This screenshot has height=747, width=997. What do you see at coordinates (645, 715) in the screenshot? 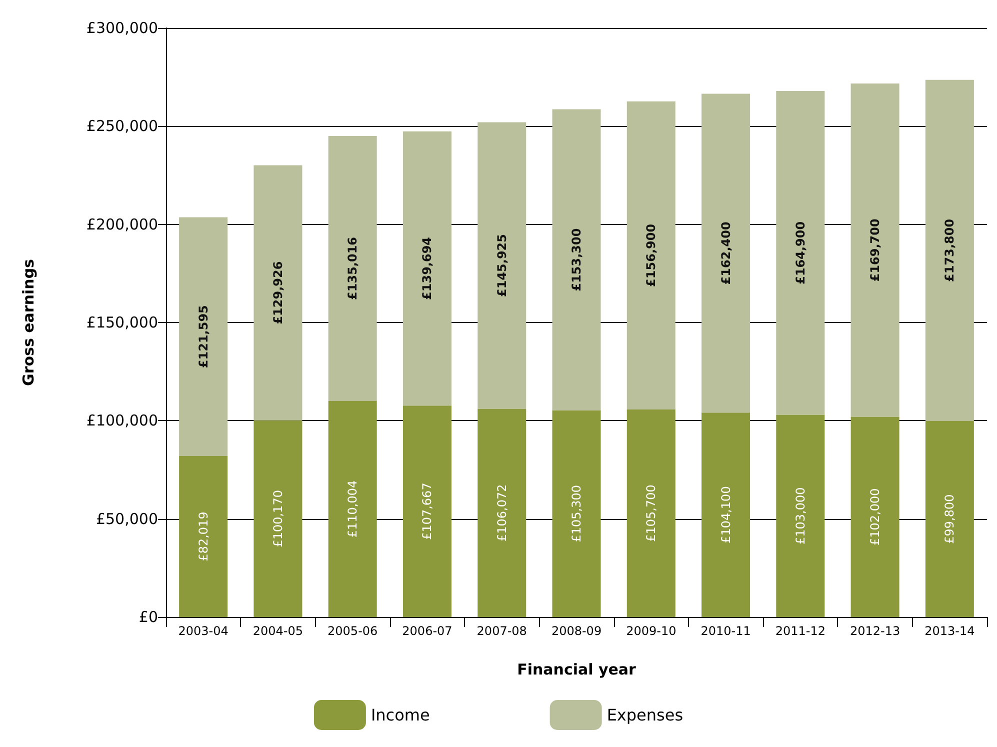
I see `legend-label: Expenses` at bounding box center [645, 715].